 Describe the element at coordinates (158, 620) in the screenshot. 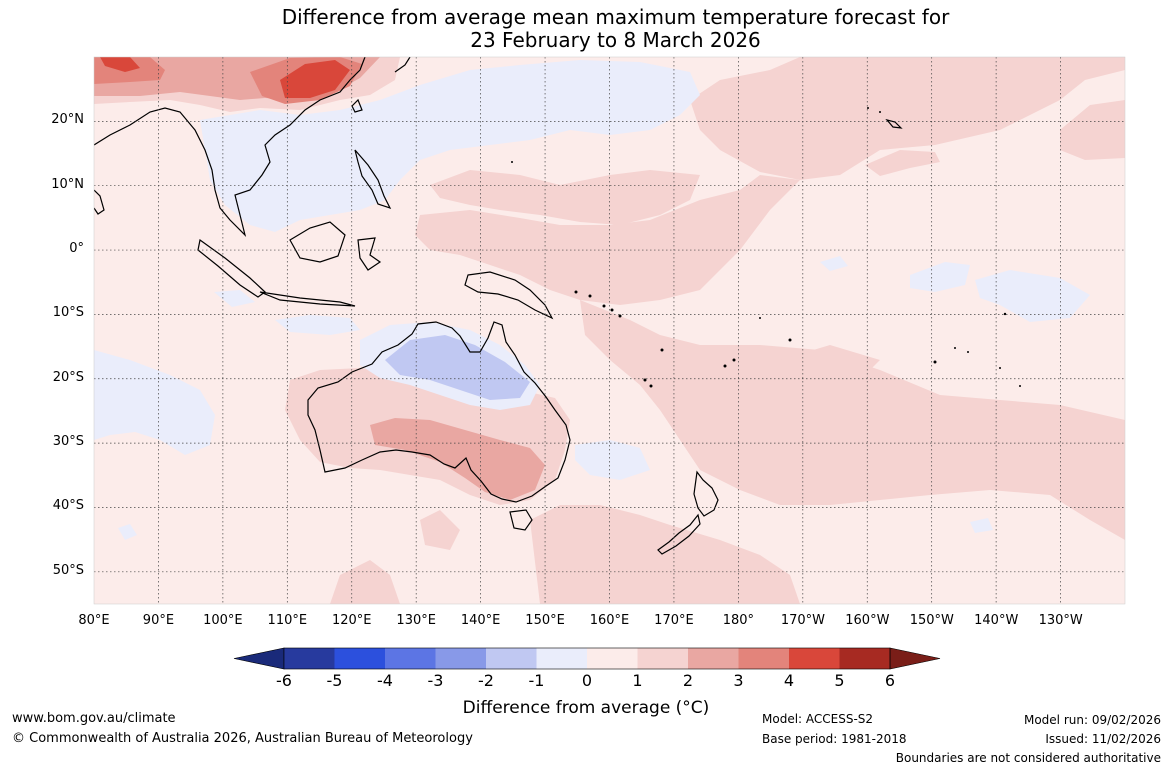

I see `longitude-label: 90°E` at that location.